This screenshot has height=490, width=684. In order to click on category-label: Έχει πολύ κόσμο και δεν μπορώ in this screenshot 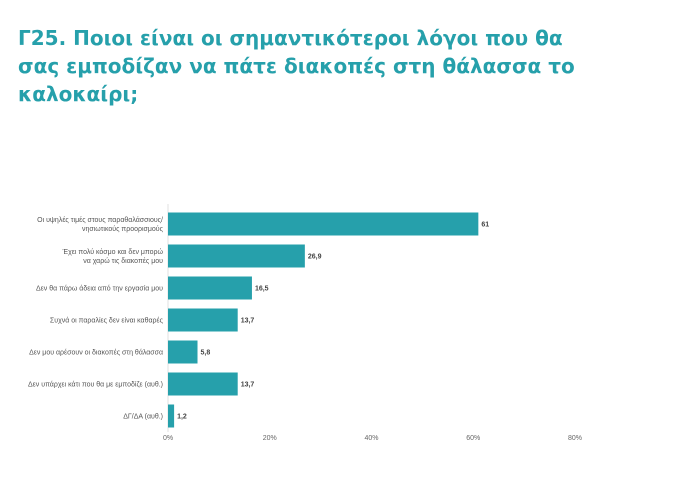, I will do `click(113, 252)`.